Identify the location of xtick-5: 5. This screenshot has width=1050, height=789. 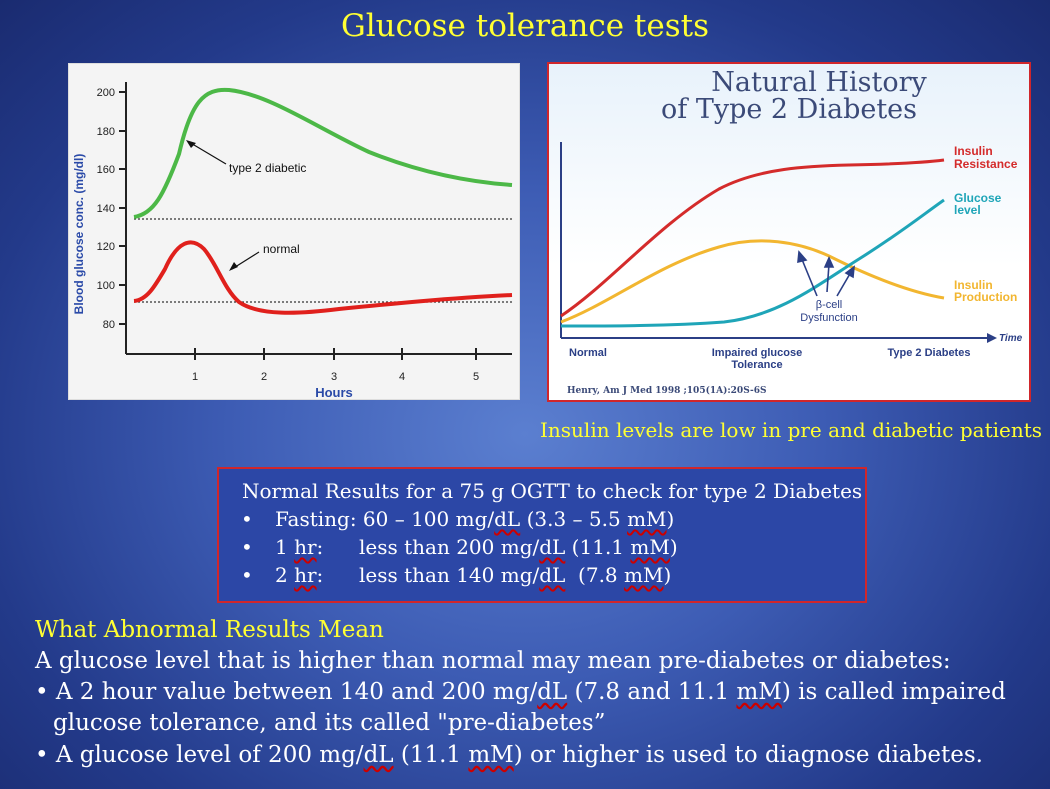
(476, 377).